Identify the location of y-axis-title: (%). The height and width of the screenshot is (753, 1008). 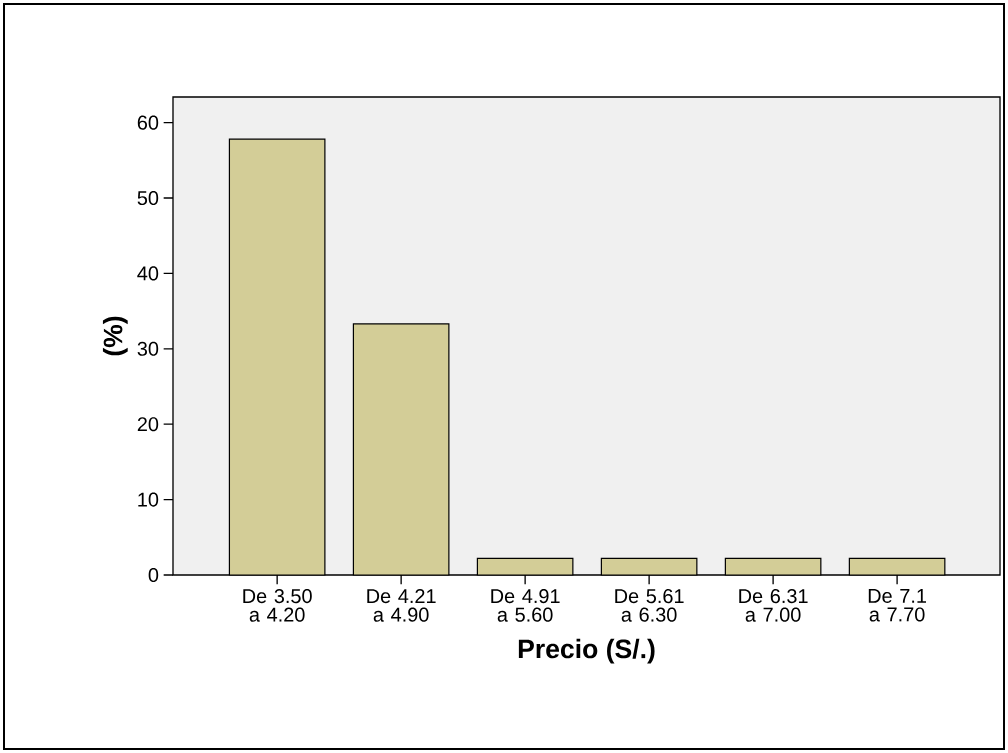
(115, 336).